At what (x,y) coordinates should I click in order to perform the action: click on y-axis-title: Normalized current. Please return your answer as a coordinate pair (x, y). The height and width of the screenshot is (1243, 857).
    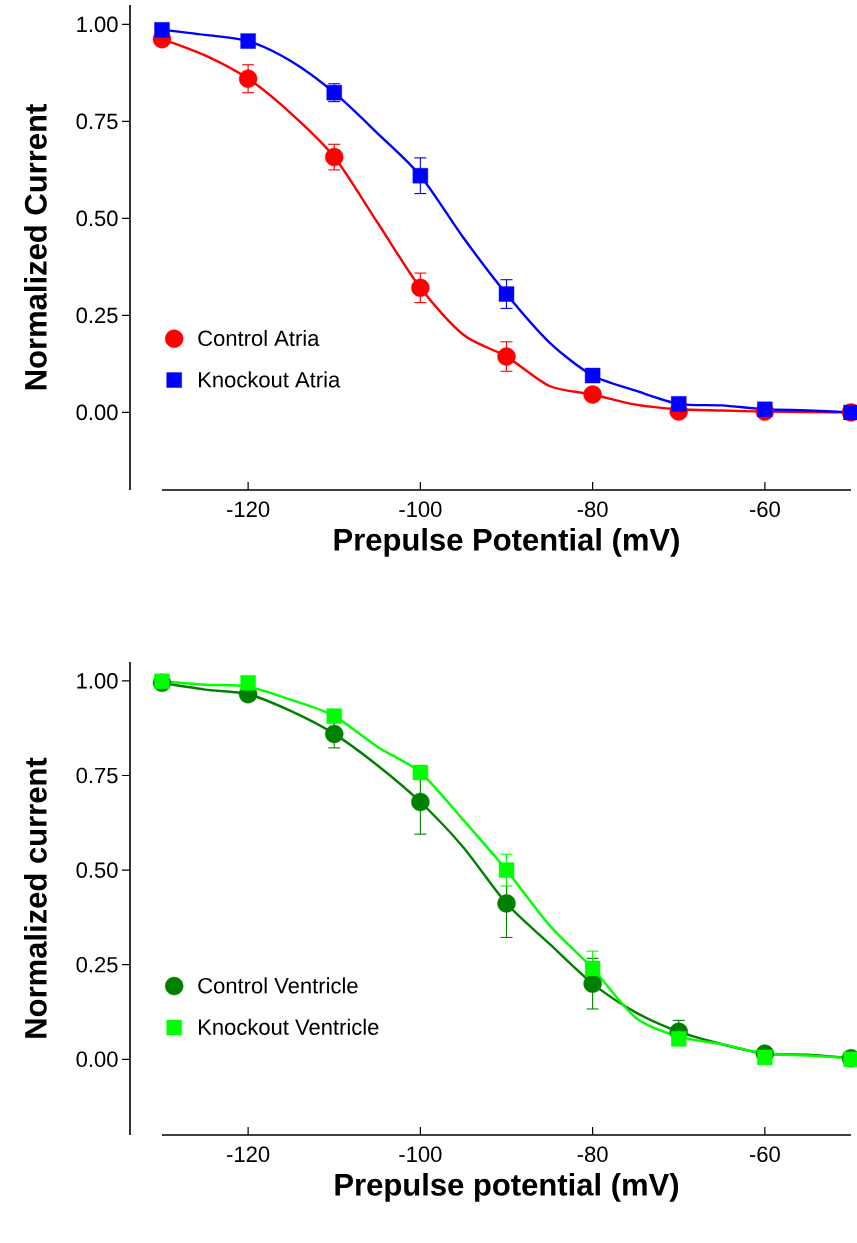
    Looking at the image, I should click on (35, 897).